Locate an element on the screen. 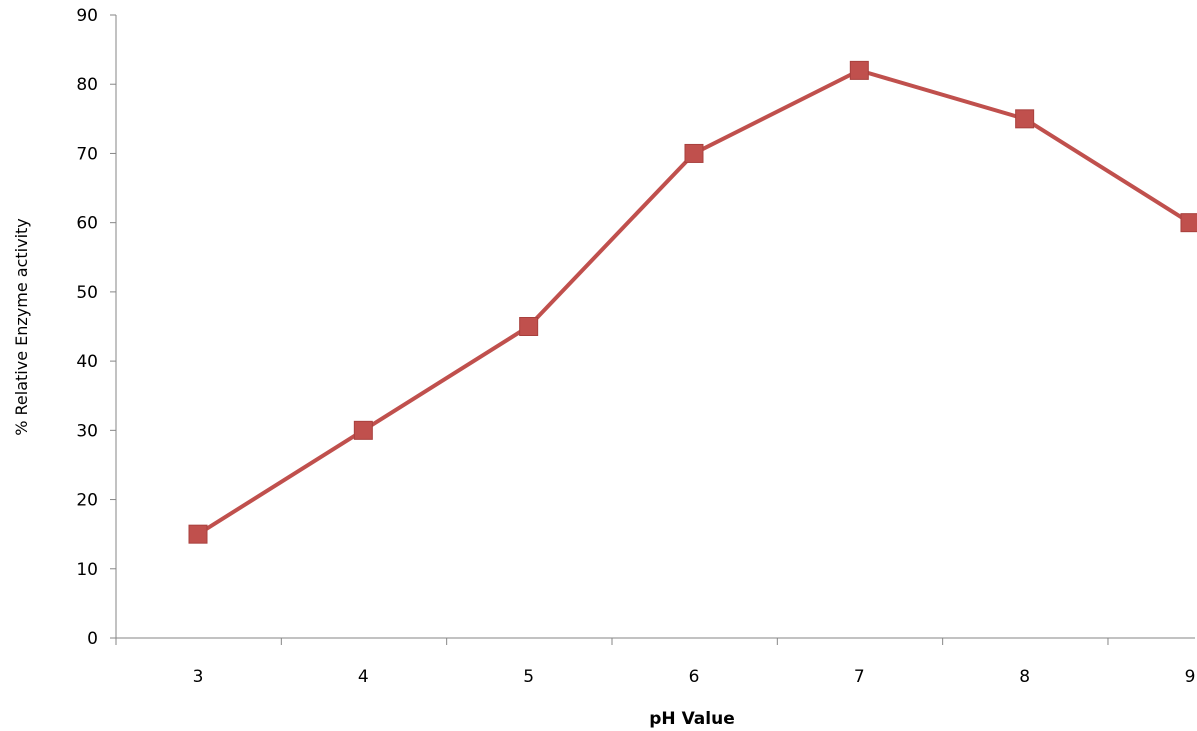 The image size is (1197, 731). y-tick-label: 40 is located at coordinates (87, 362).